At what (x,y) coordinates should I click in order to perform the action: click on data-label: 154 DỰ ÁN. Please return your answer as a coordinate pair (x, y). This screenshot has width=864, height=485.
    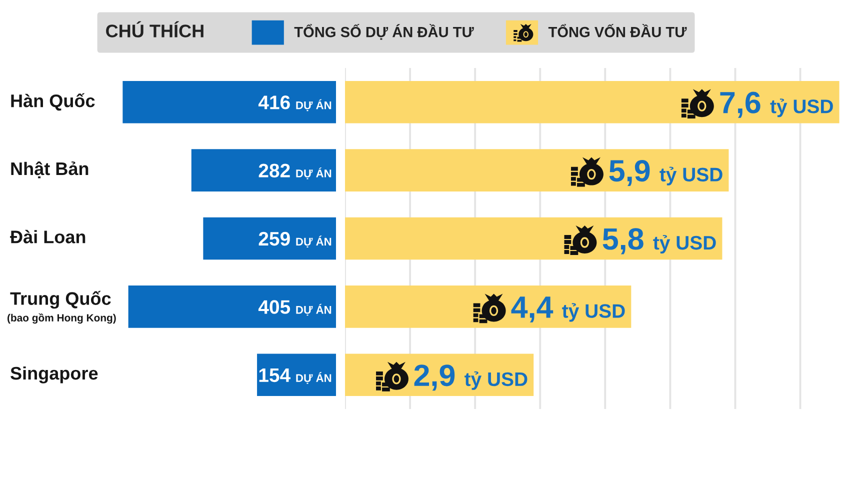
    Looking at the image, I should click on (295, 376).